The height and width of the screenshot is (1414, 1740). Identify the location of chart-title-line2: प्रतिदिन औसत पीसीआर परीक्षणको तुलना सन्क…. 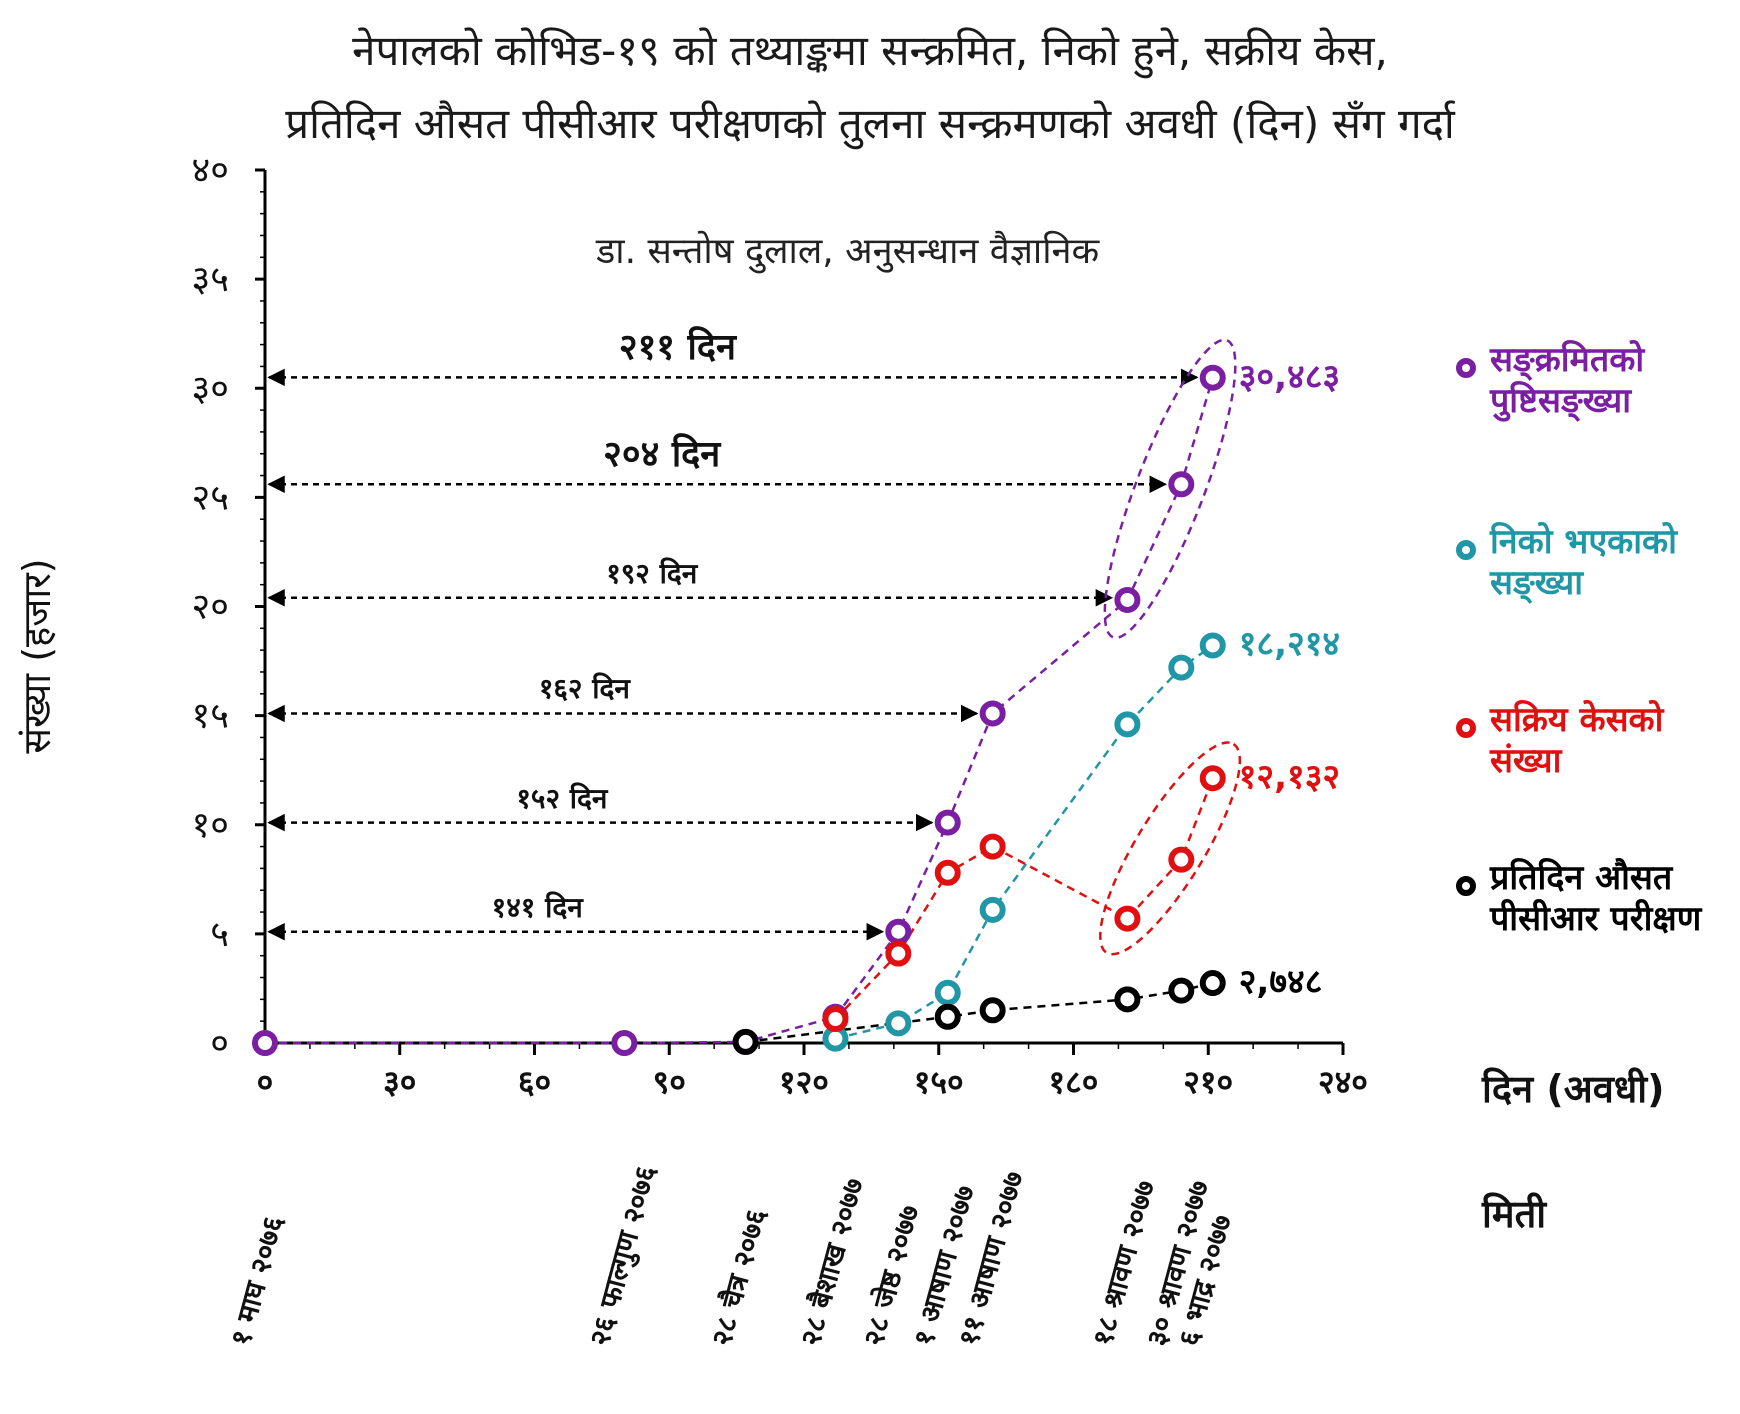
(870, 123).